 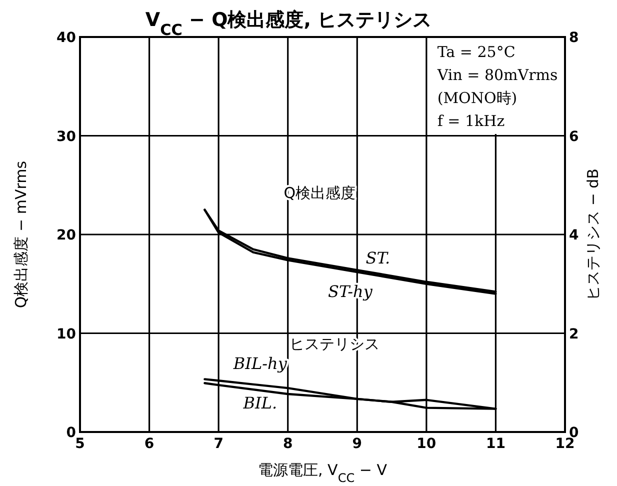 I want to click on y2-tick-label: 4, so click(x=574, y=236).